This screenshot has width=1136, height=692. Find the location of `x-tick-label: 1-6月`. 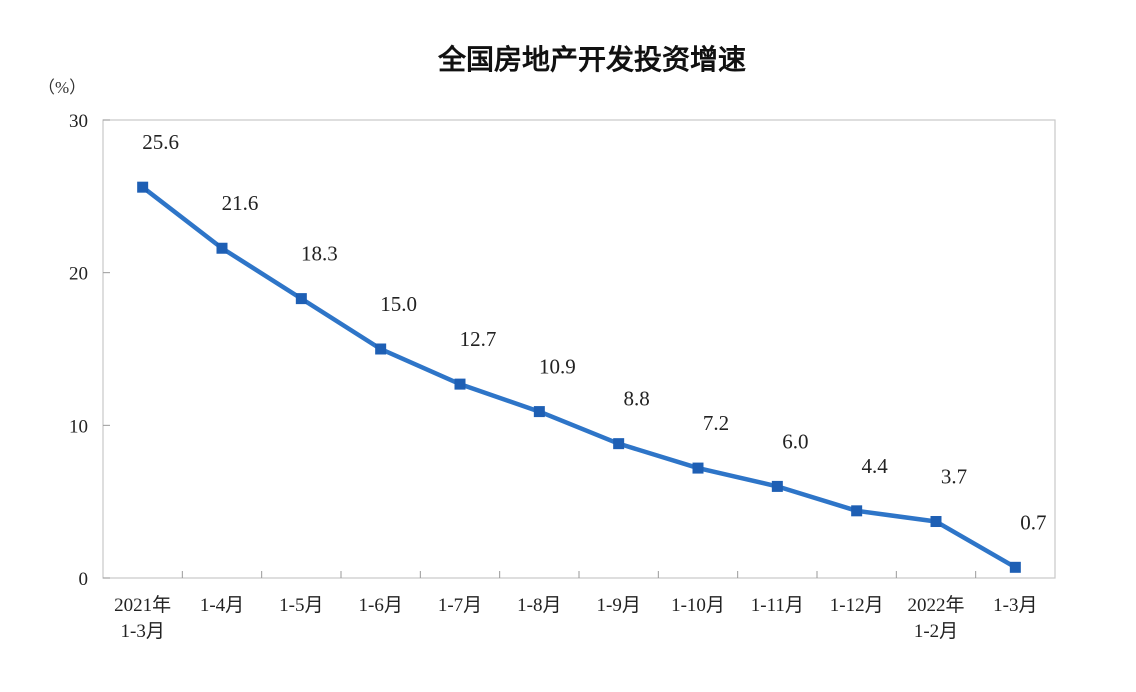

x-tick-label: 1-6月 is located at coordinates (381, 605).